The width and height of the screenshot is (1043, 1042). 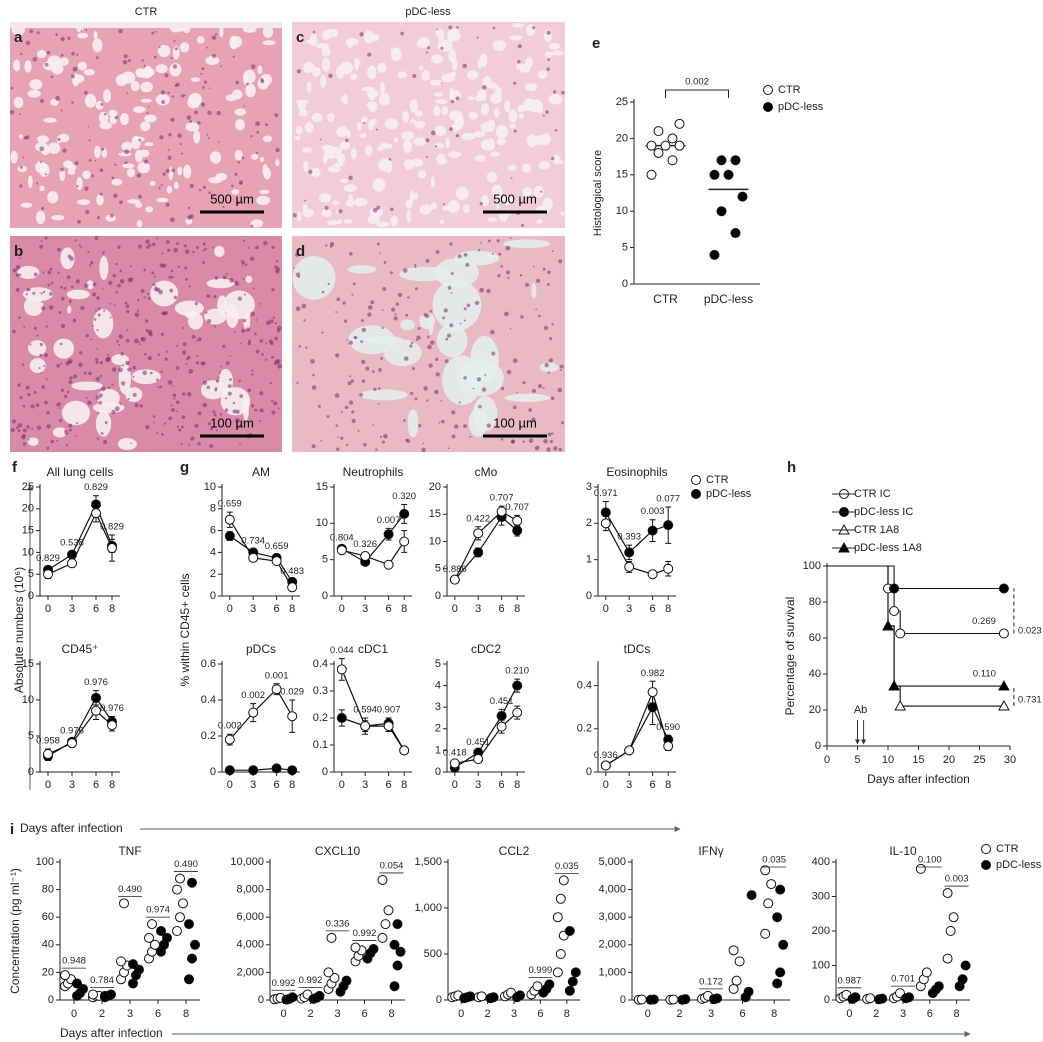 I want to click on series-line, so click(x=486, y=548).